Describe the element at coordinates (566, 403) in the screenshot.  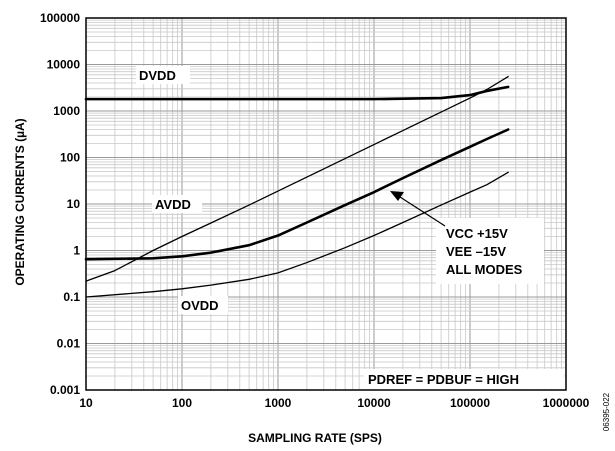
I see `x-tick-label: 1000000` at that location.